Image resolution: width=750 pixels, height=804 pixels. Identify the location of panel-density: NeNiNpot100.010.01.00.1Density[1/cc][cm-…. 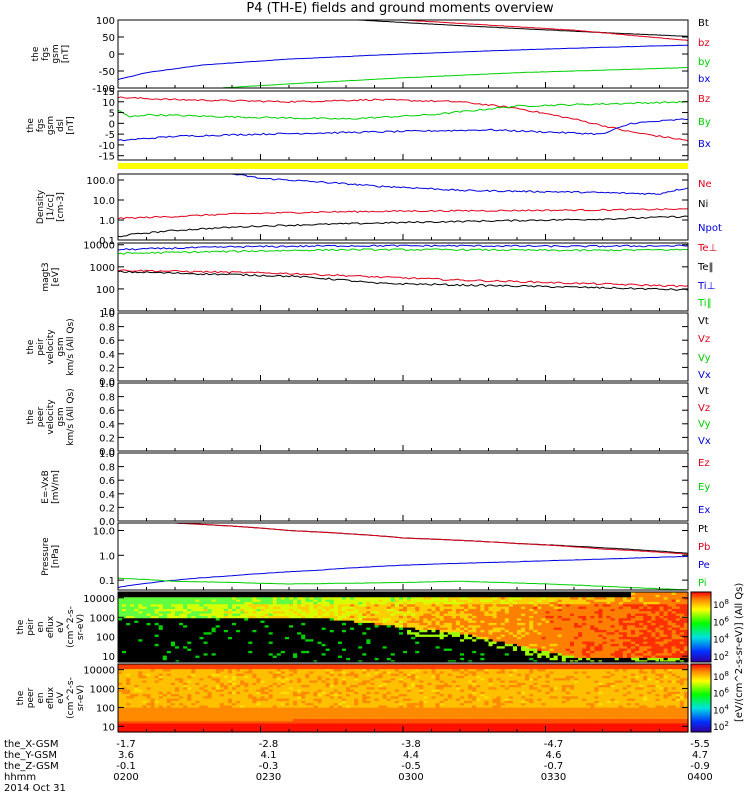
(379, 210).